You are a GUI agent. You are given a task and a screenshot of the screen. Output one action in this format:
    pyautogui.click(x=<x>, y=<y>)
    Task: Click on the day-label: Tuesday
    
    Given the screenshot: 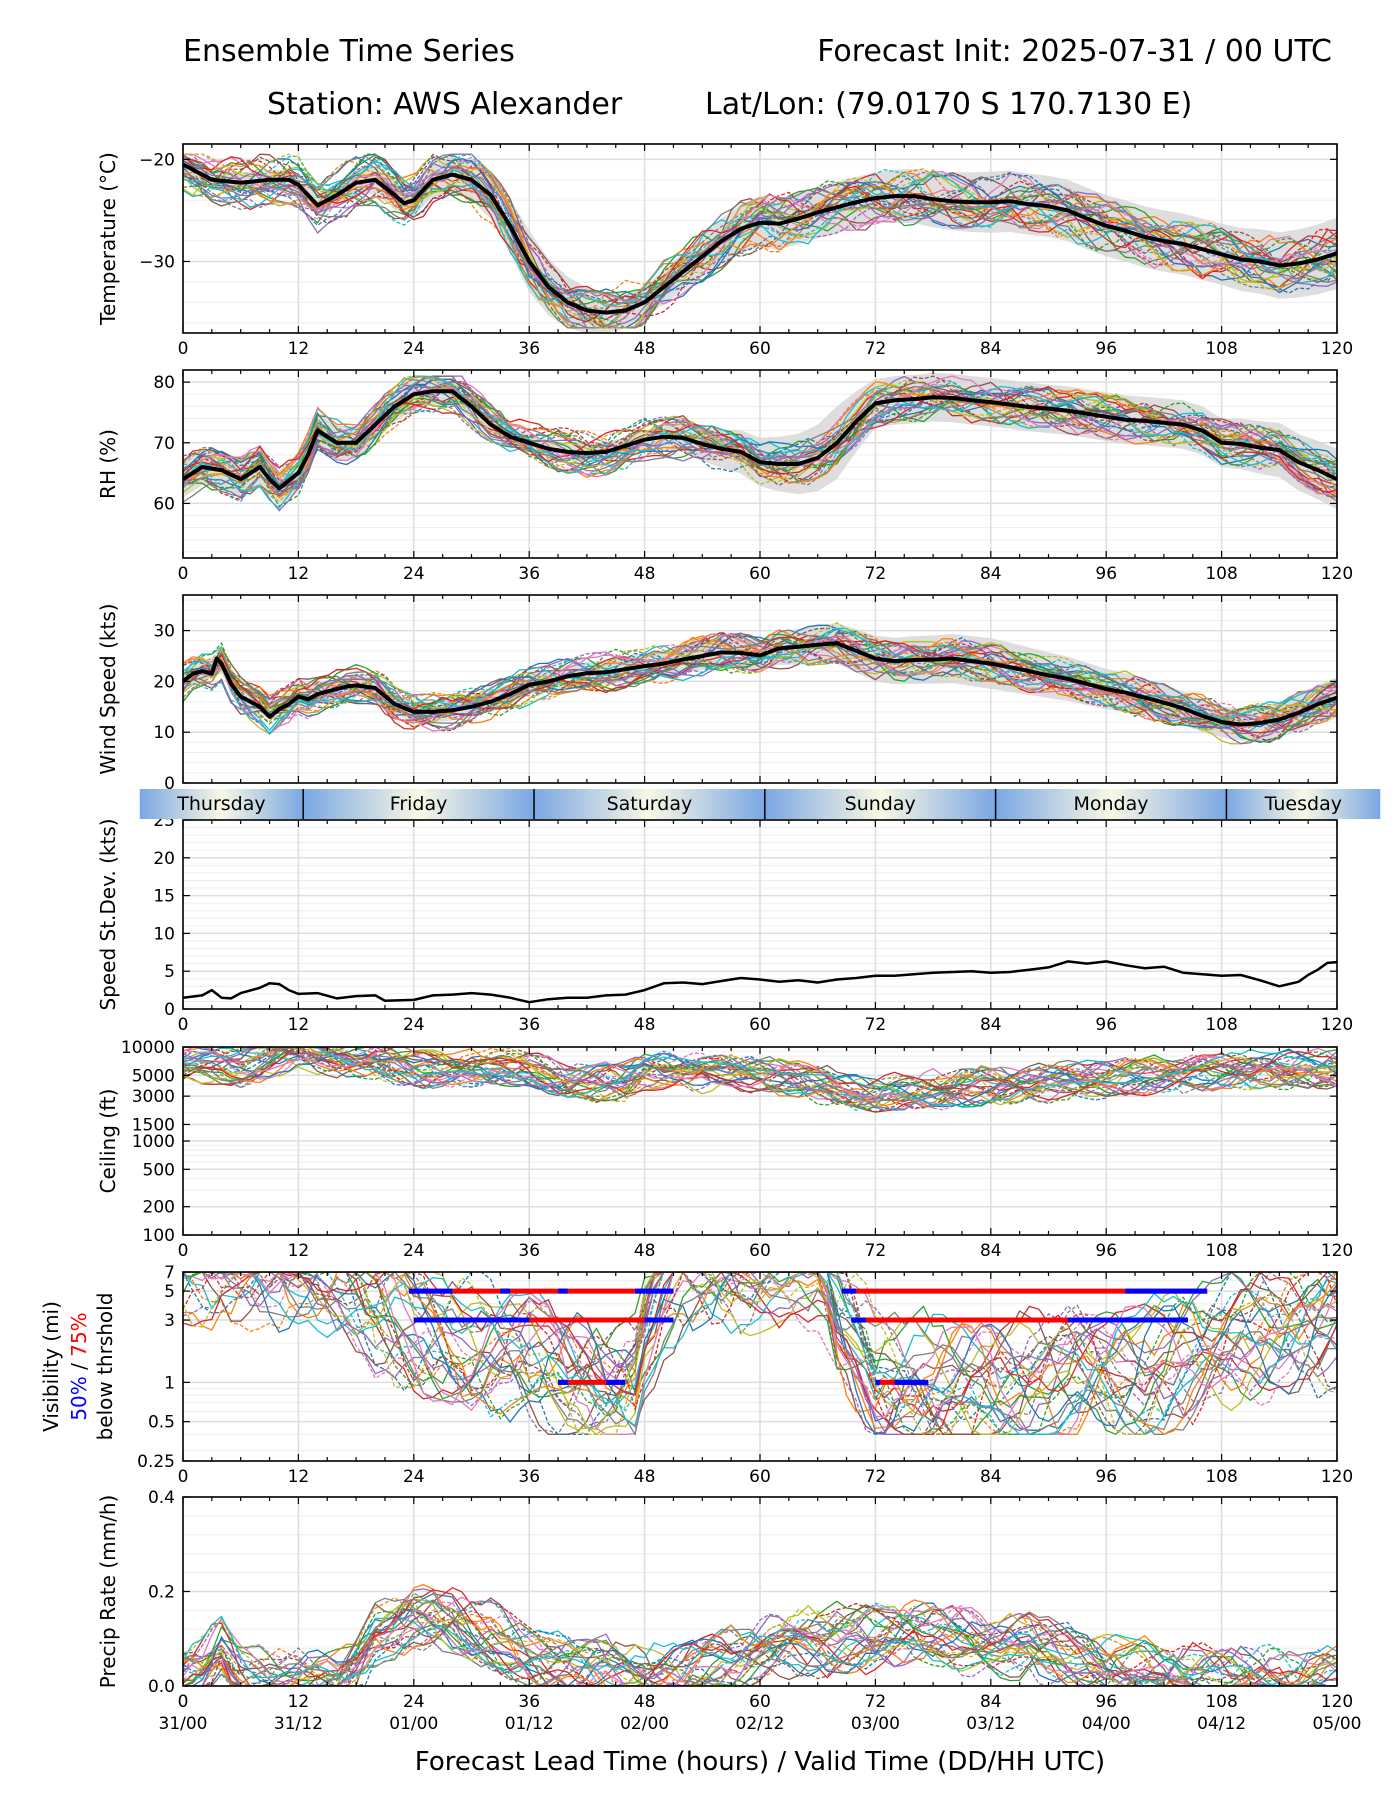 What is the action you would take?
    pyautogui.click(x=1303, y=804)
    